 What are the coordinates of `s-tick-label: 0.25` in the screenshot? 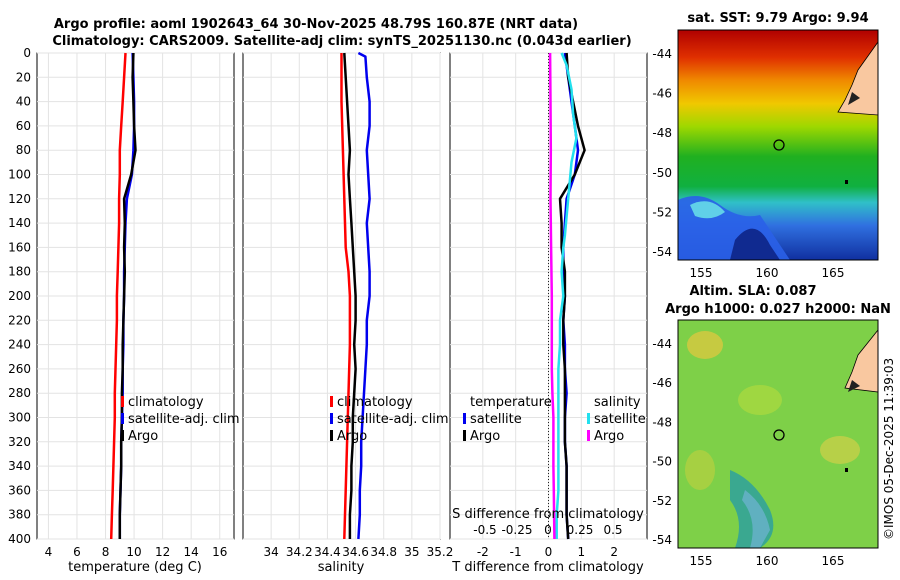 It's located at (580, 530).